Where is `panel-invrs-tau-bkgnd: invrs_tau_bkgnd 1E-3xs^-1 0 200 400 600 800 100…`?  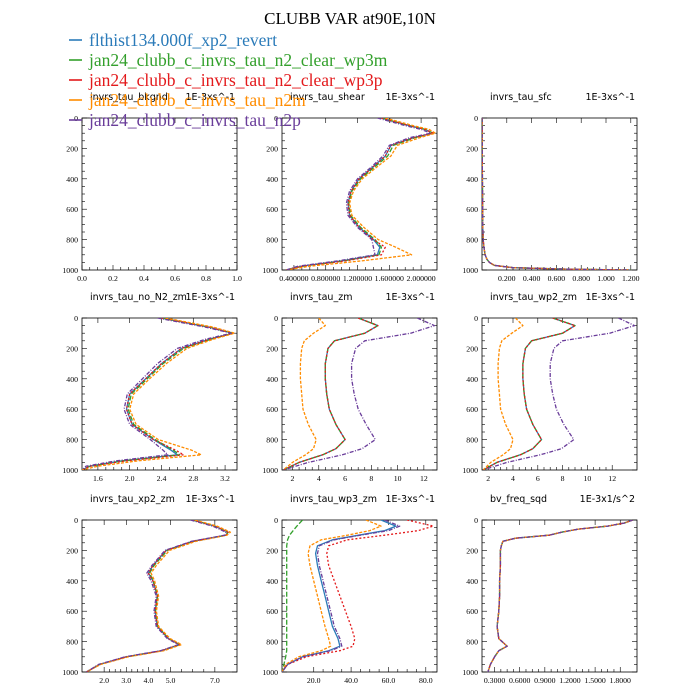 panel-invrs-tau-bkgnd: invrs_tau_bkgnd 1E-3xs^-1 0 200 400 600 800 100… is located at coordinates (152, 187).